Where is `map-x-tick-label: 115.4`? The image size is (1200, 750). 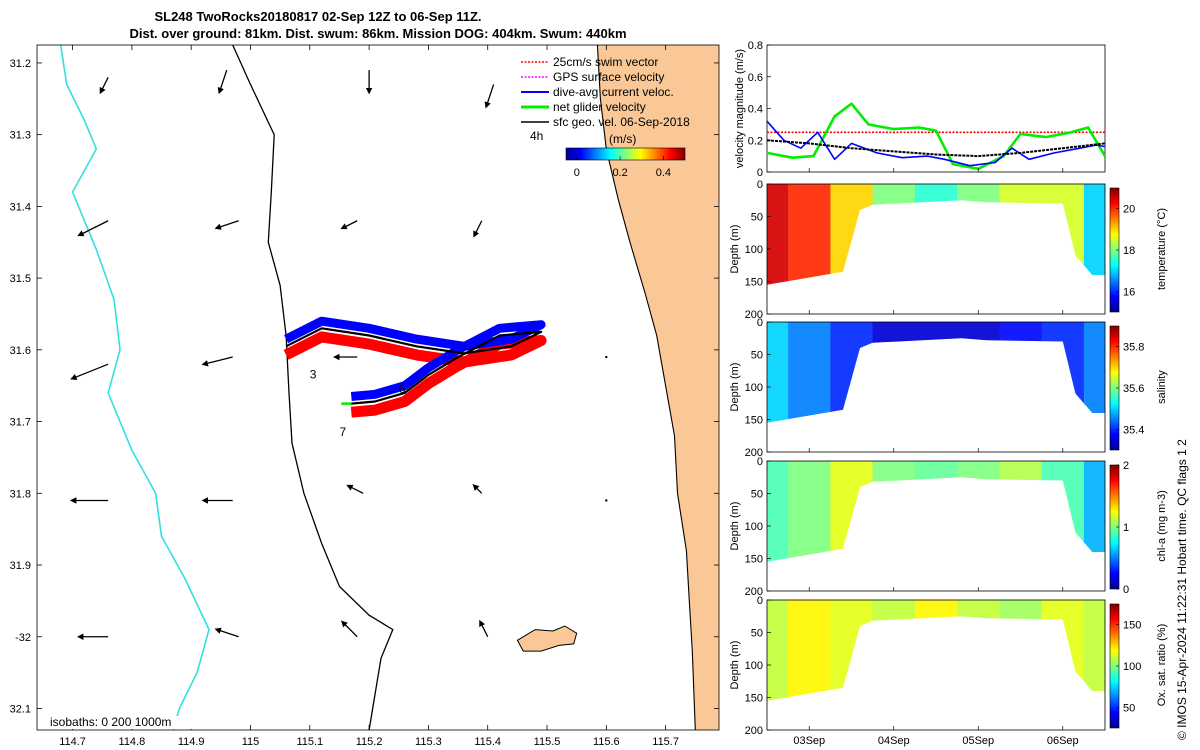
map-x-tick-label: 115.4 is located at coordinates (487, 742).